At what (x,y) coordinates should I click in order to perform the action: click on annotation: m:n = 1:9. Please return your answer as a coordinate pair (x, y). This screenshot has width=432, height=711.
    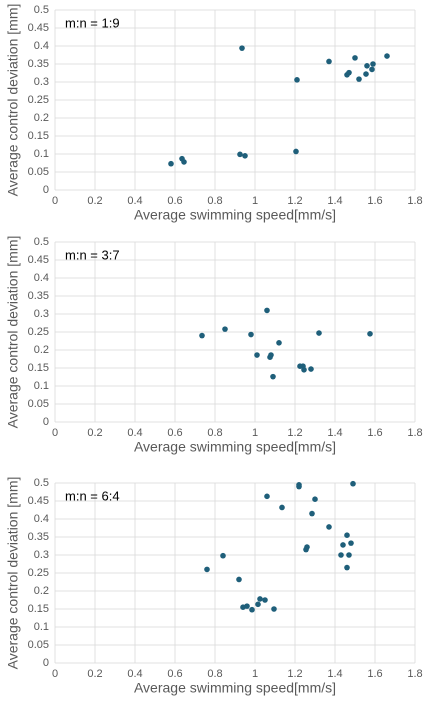
    Looking at the image, I should click on (92, 22).